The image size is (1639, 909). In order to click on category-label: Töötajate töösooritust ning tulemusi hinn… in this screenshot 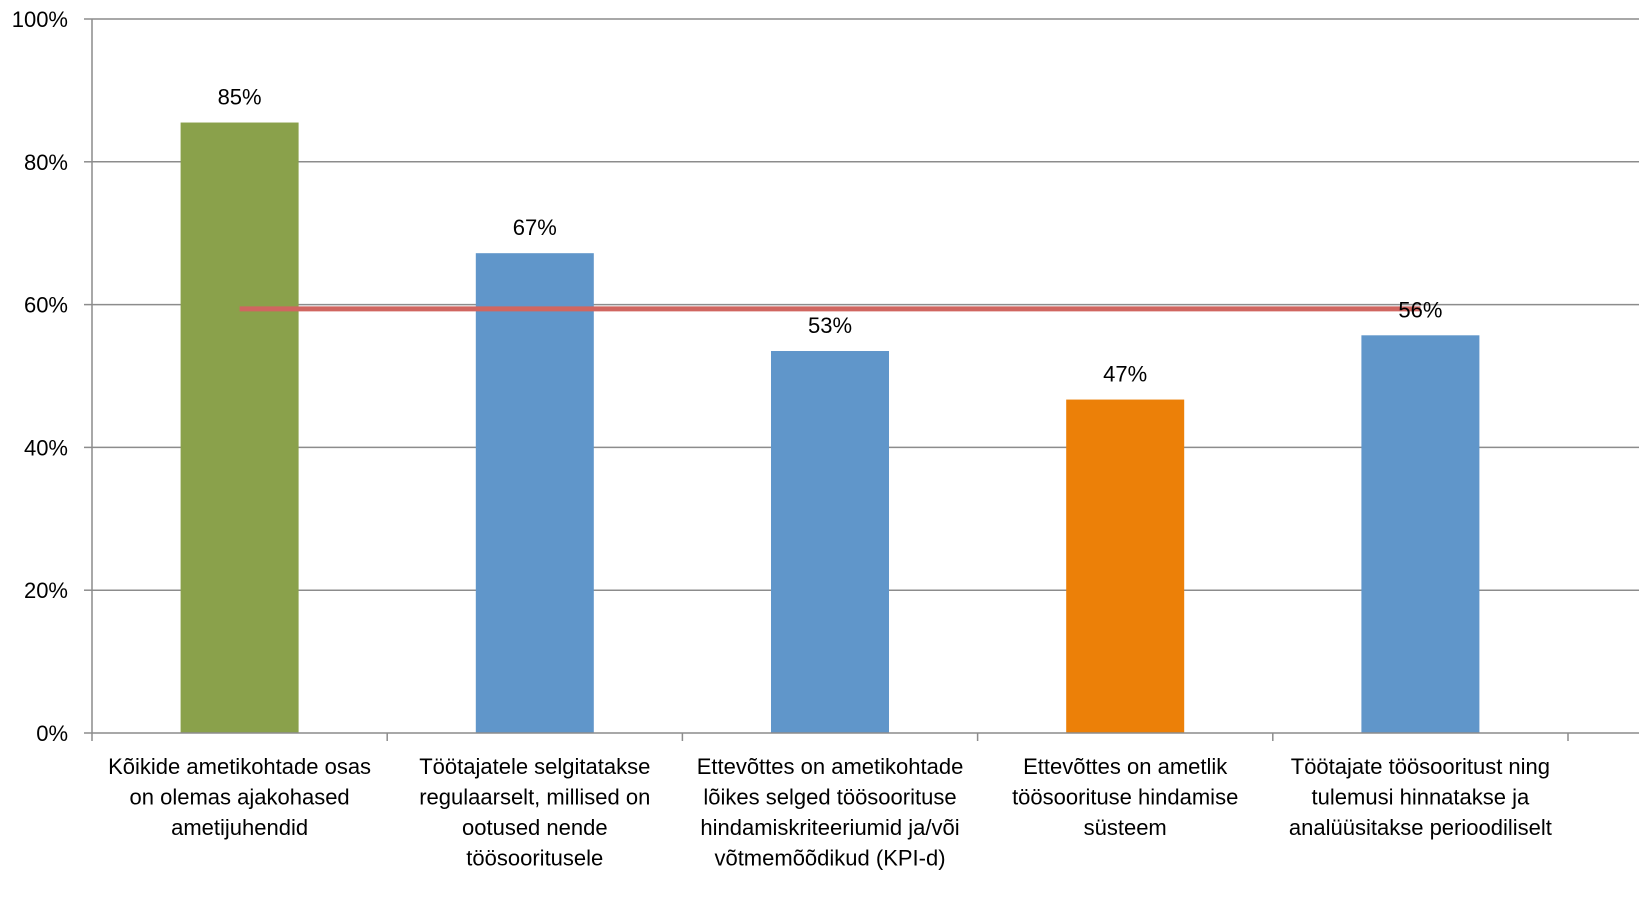, I will do `click(1420, 797)`.